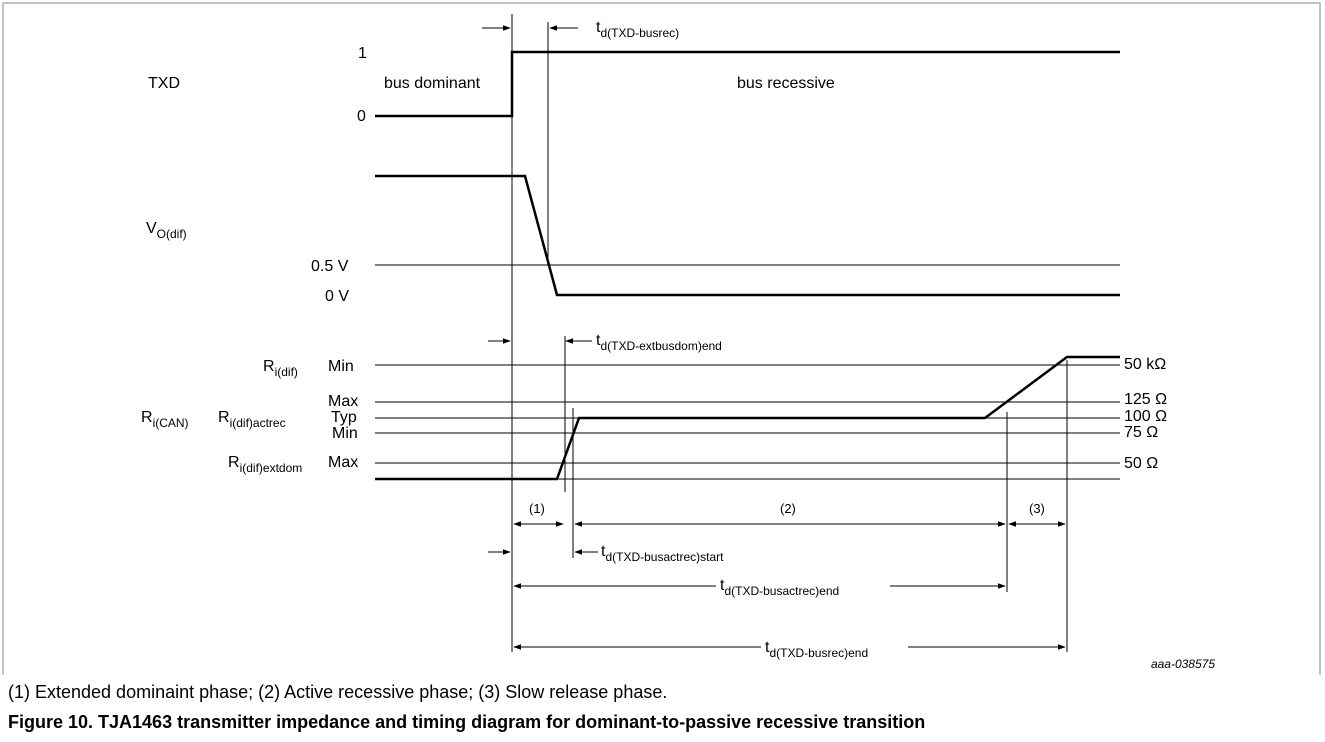 This screenshot has height=742, width=1325. I want to click on txd-state-dominant: bus dominant, so click(432, 83).